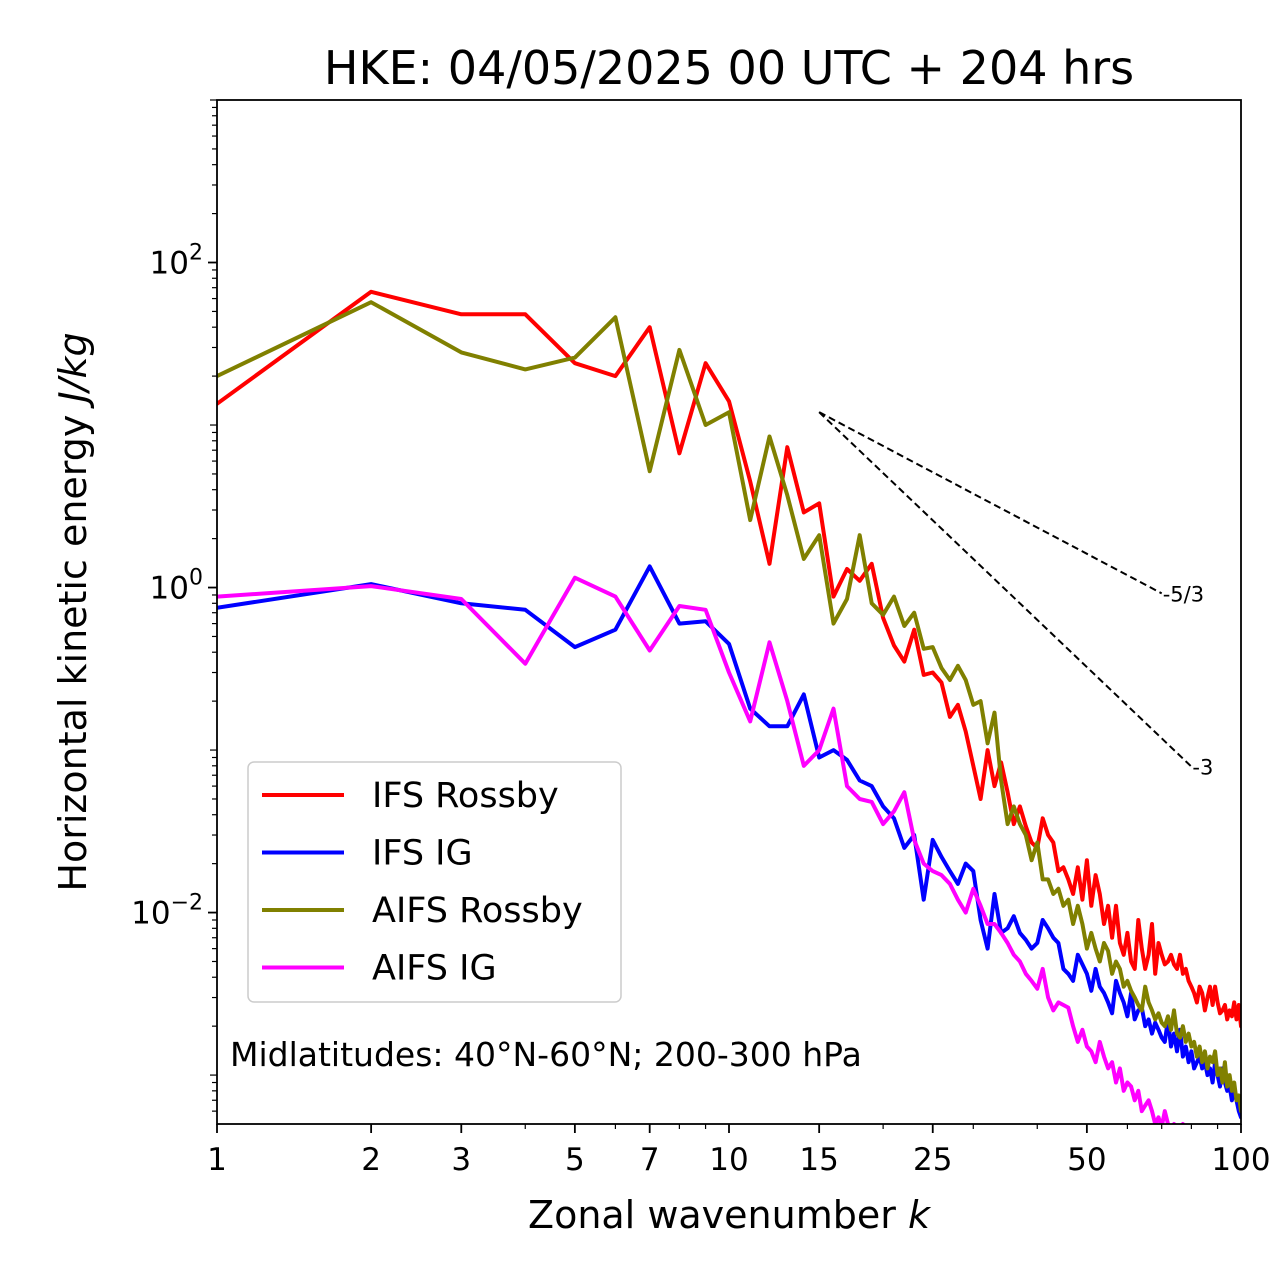 This screenshot has width=1280, height=1288. What do you see at coordinates (461, 1160) in the screenshot?
I see `x-tick-label: 3` at bounding box center [461, 1160].